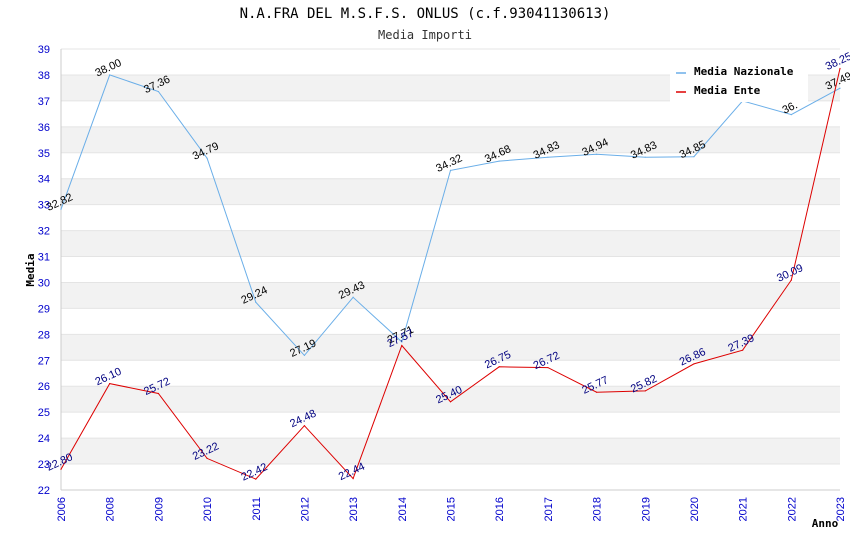 The height and width of the screenshot is (550, 850). I want to click on y-tick-label: 29, so click(44, 309).